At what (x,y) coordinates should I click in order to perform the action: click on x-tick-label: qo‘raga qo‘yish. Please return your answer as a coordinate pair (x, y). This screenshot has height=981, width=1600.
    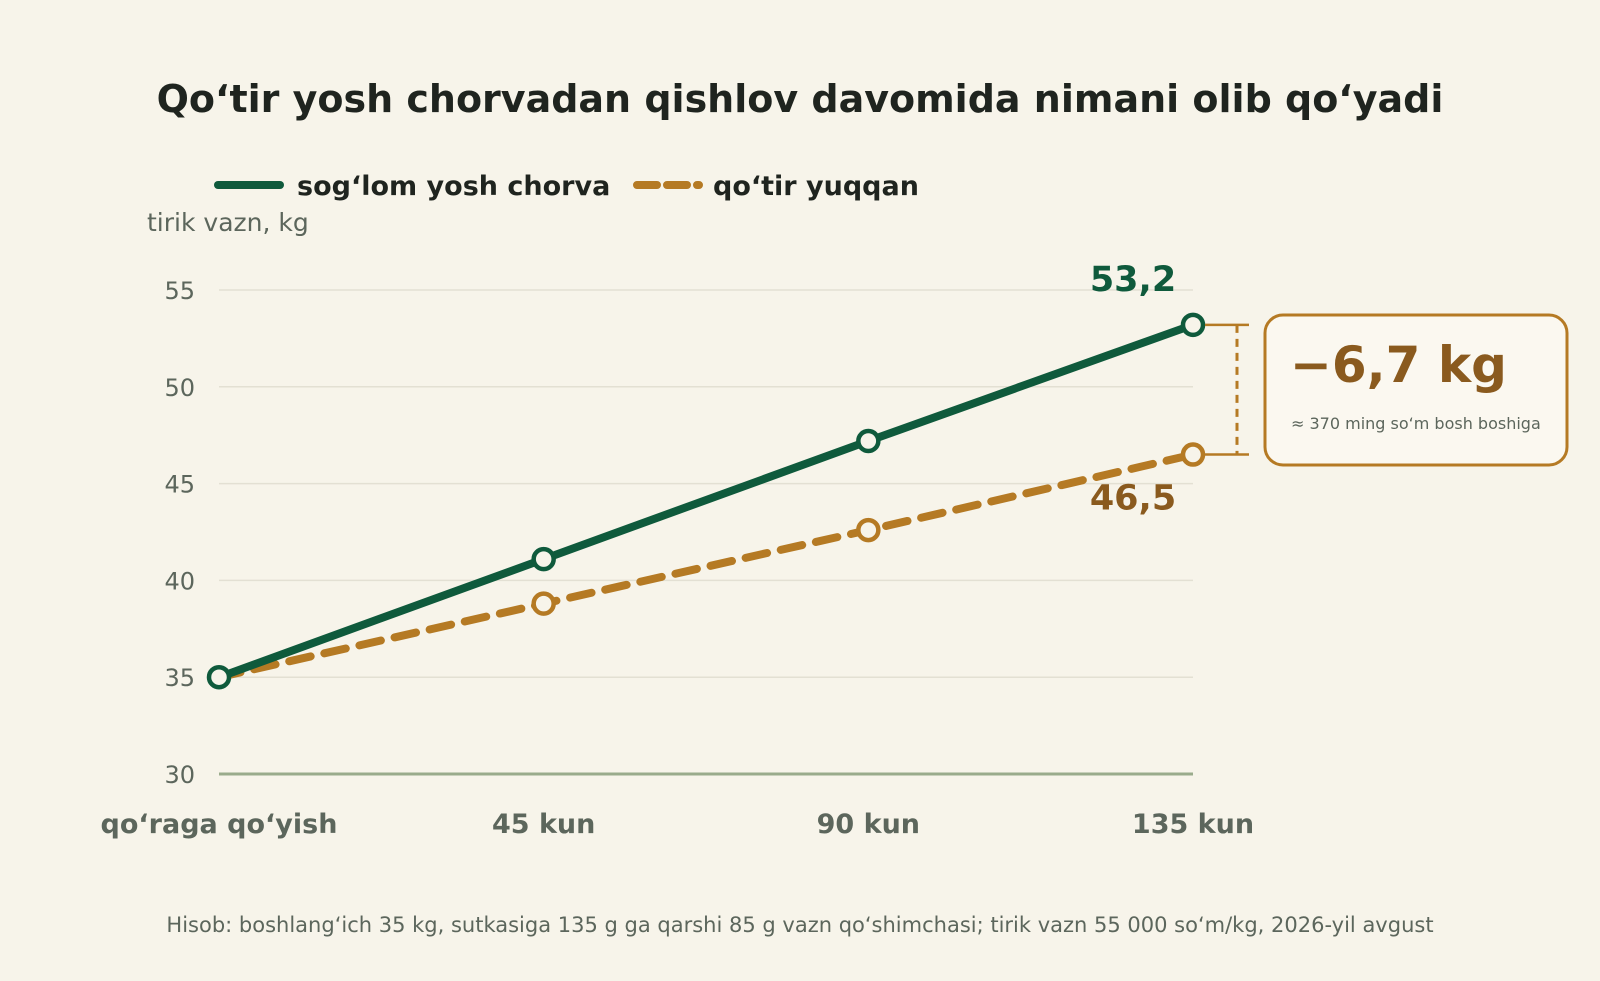
    Looking at the image, I should click on (219, 824).